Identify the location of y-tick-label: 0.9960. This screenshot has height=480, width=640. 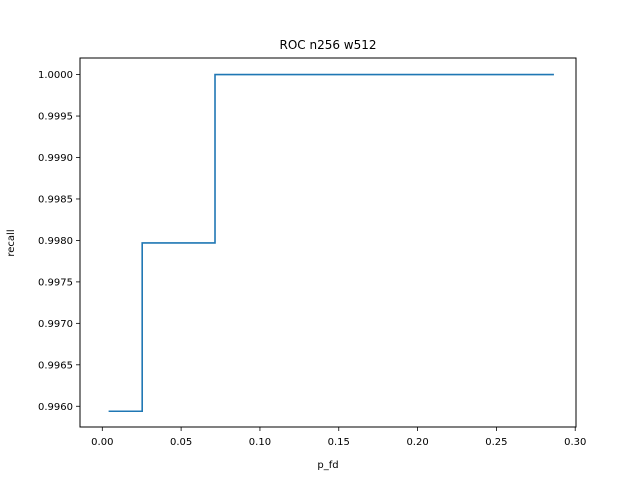
(55, 407).